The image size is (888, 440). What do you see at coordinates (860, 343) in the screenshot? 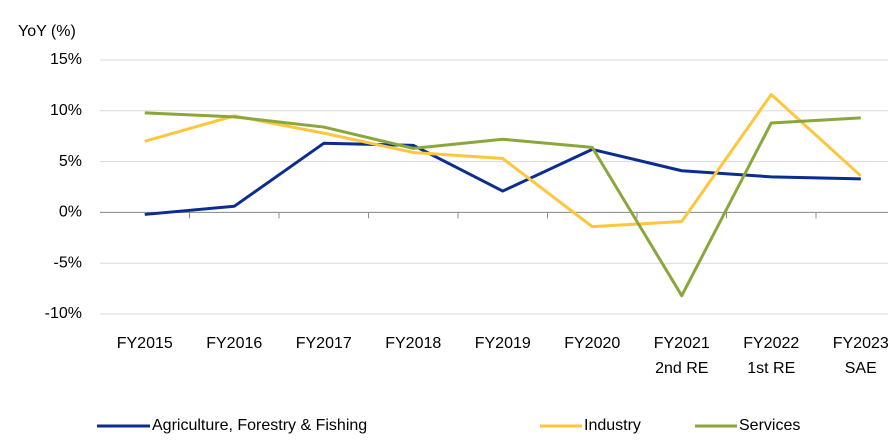
I see `x-tick-label: FY2023` at bounding box center [860, 343].